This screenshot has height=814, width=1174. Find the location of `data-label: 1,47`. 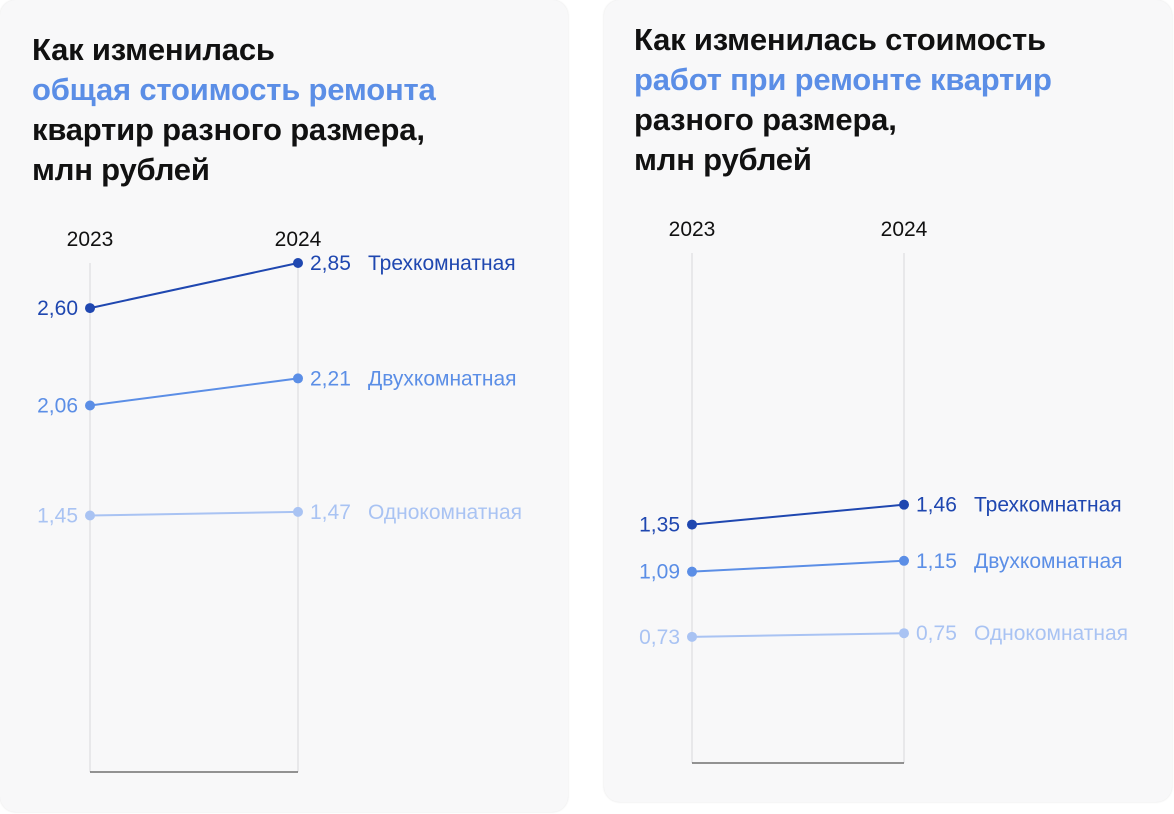

data-label: 1,47 is located at coordinates (330, 512).